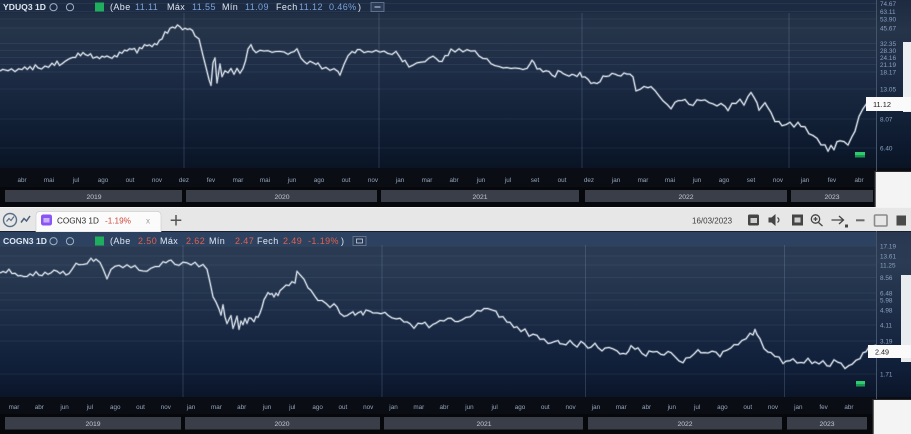  I want to click on svg-text: 45.67, so click(888, 28).